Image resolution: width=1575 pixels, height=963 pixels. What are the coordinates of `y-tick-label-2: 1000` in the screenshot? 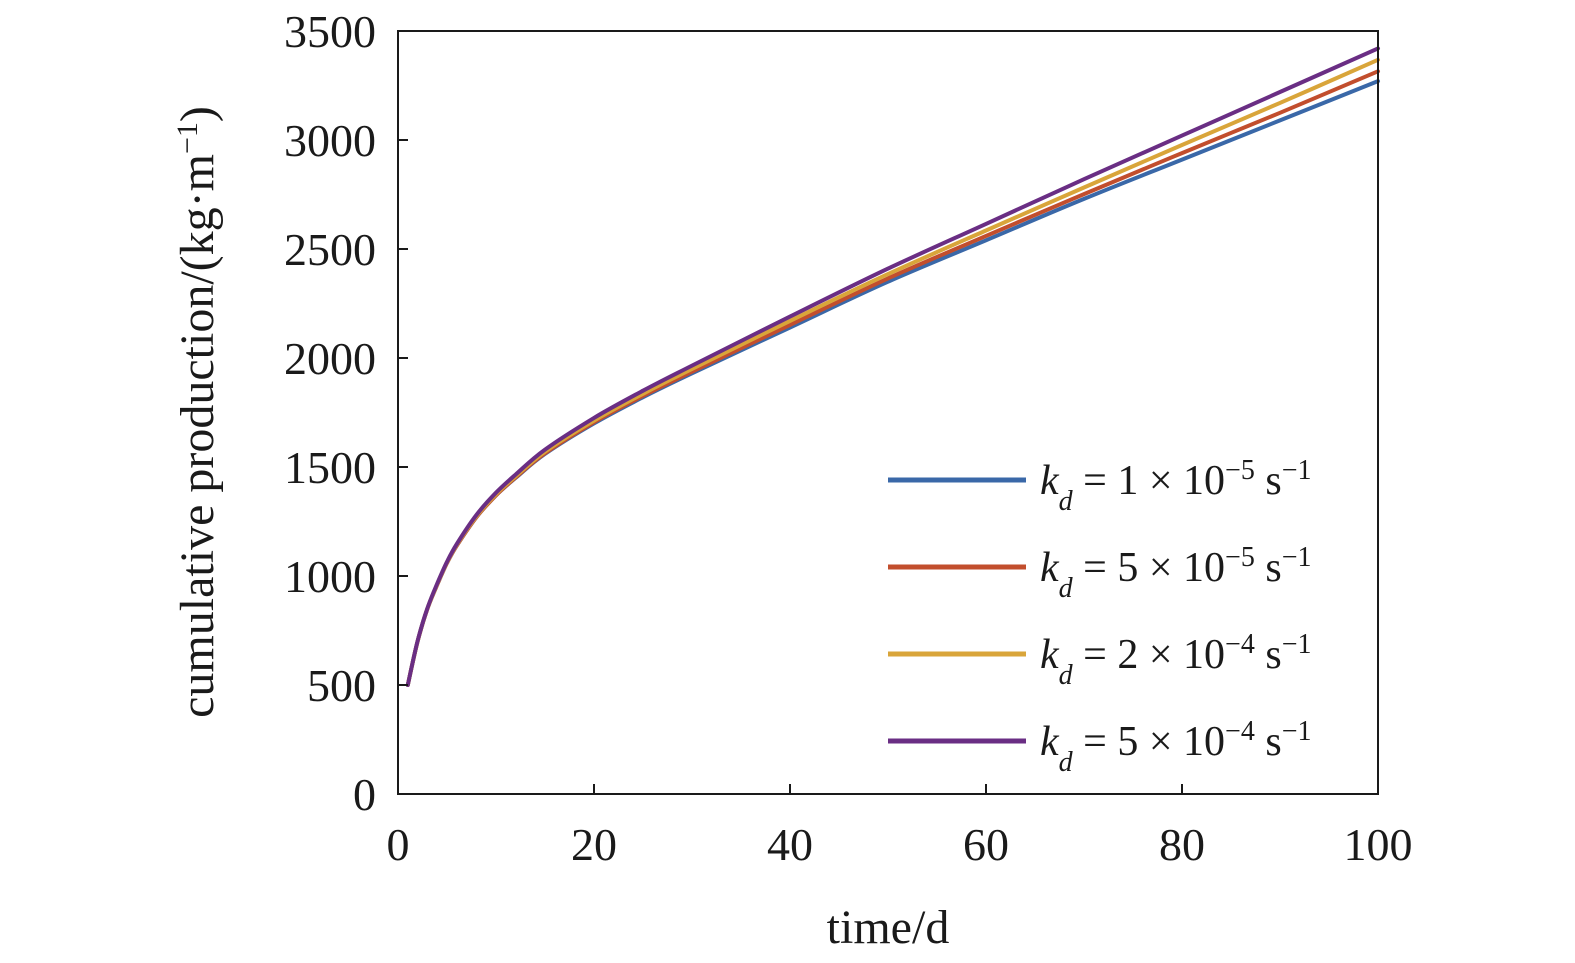 It's located at (330, 576).